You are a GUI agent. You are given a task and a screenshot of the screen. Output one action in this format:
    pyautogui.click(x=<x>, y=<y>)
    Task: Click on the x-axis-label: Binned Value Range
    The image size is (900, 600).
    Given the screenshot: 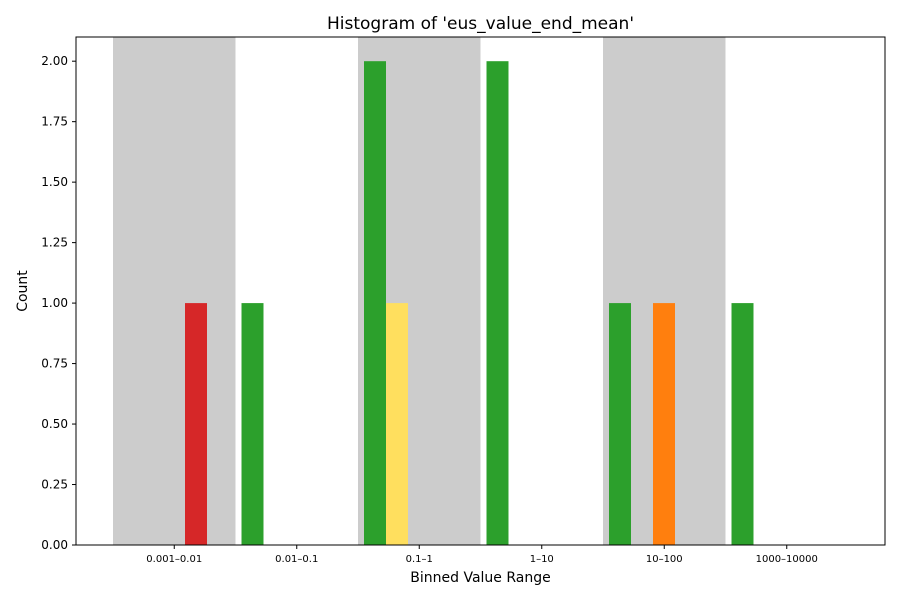 What is the action you would take?
    pyautogui.click(x=480, y=578)
    